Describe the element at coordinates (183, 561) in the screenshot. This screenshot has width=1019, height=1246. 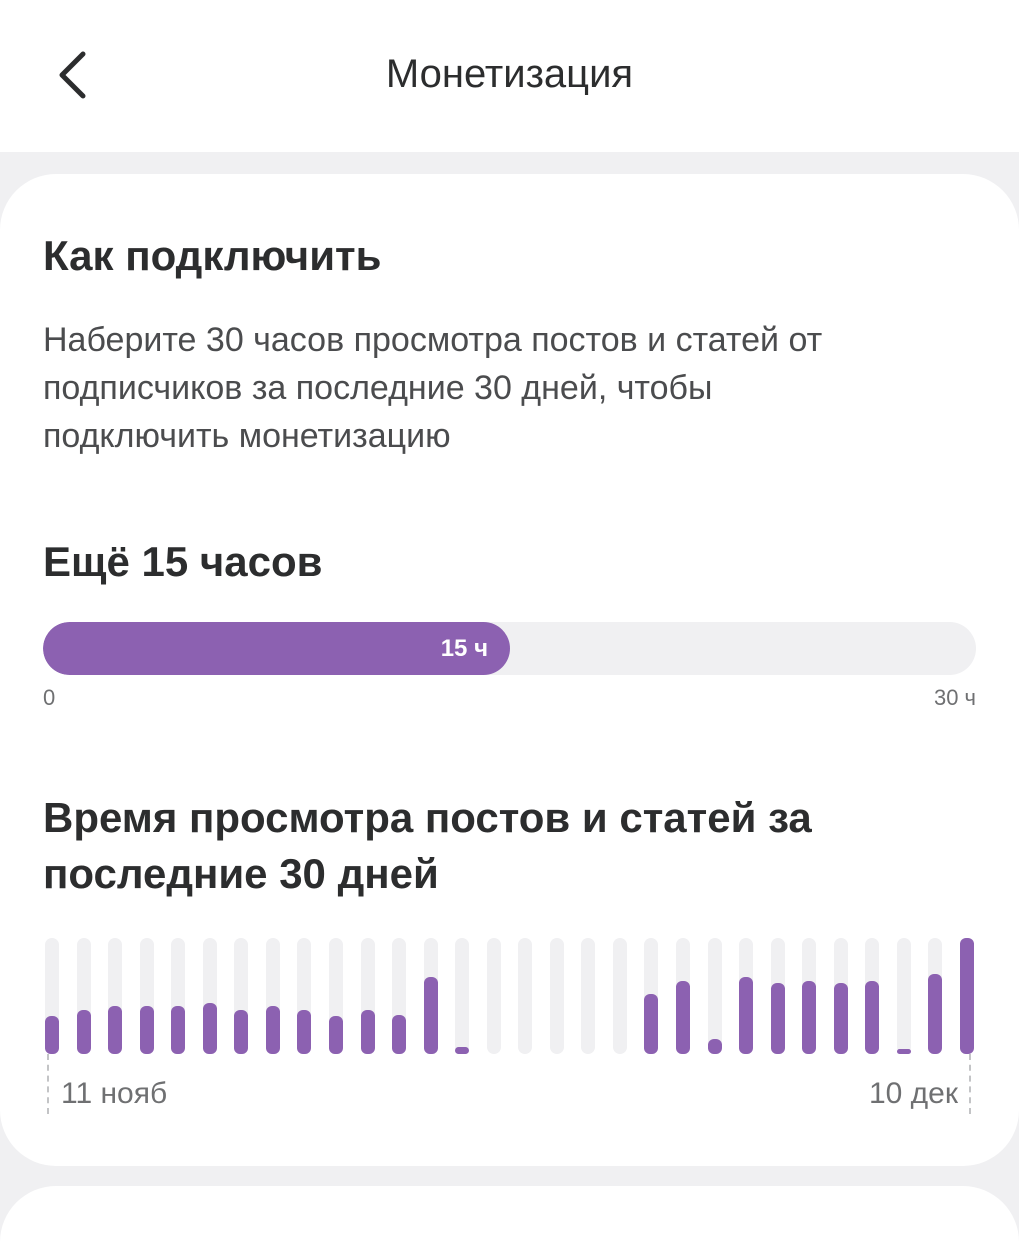
I see `remaining-hours-title: Ещё 15 часов` at that location.